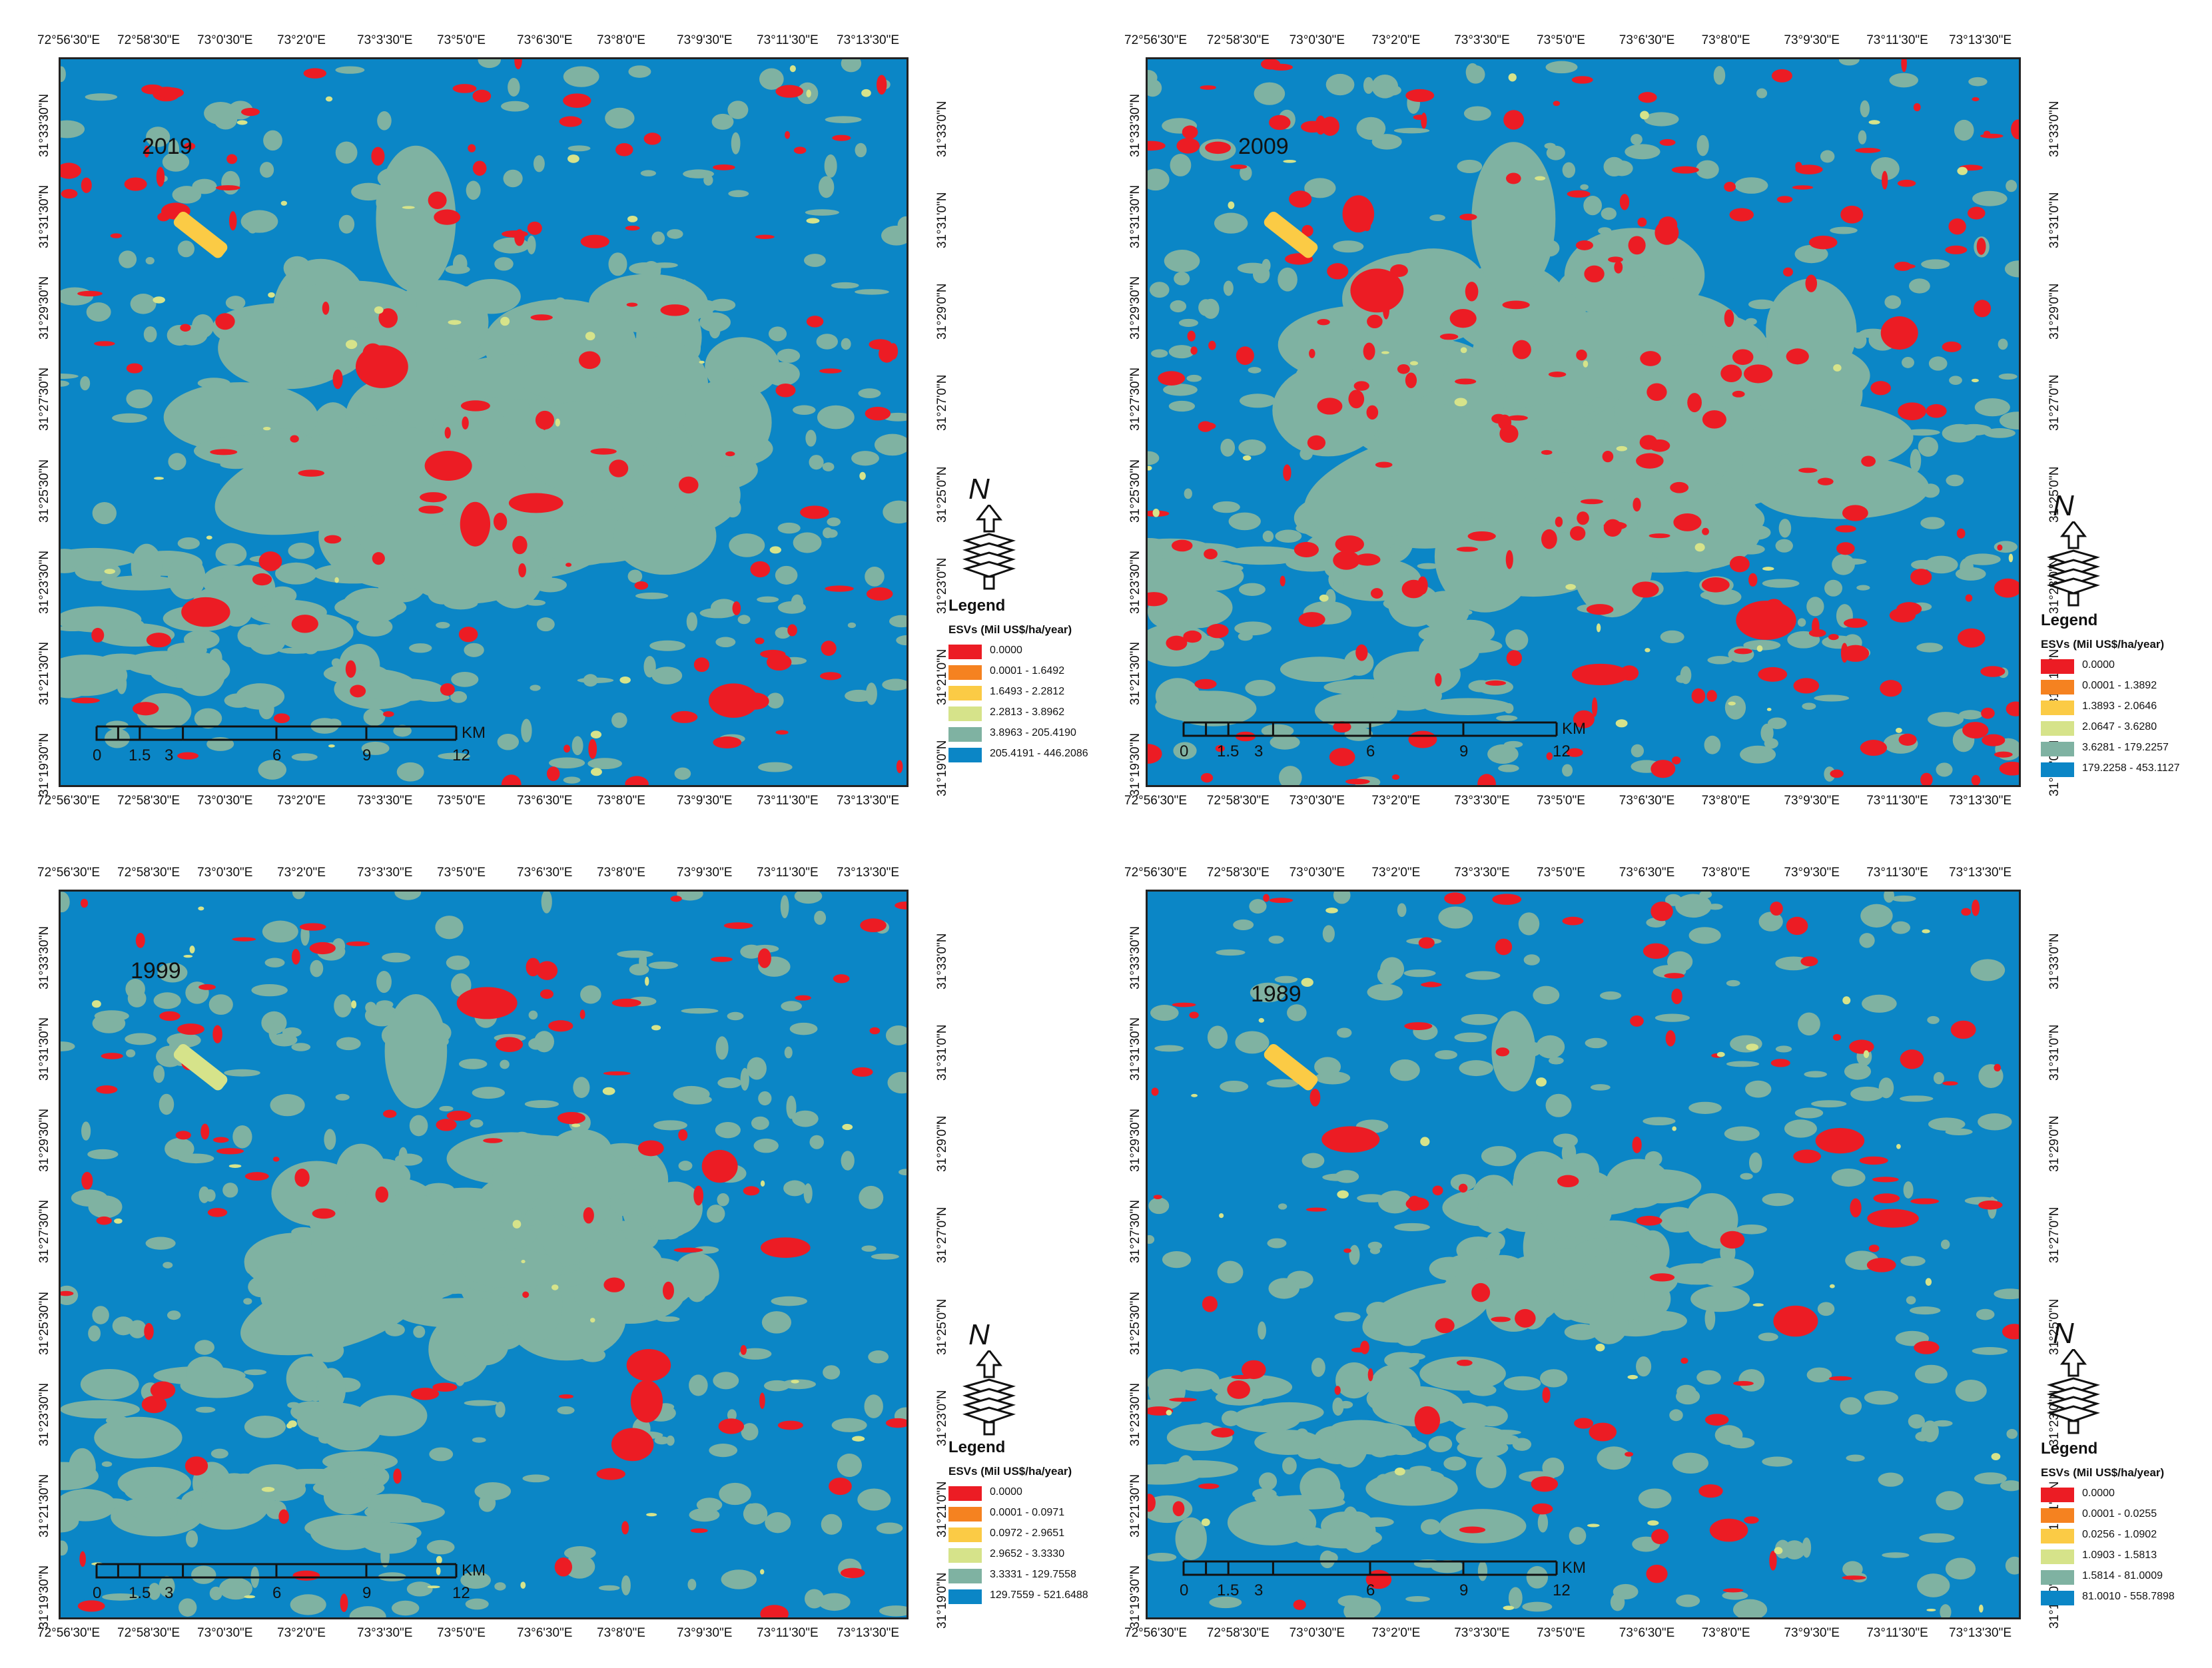  Describe the element at coordinates (1156, 873) in the screenshot. I see `lon-tick-label: 72°56'30"E` at that location.